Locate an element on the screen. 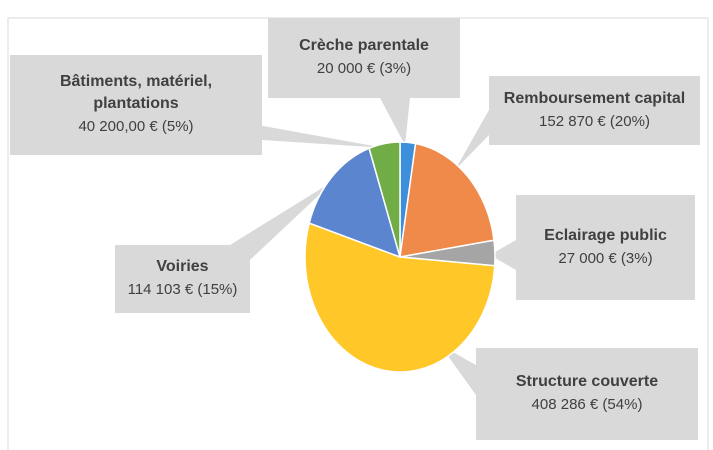 The image size is (713, 450). value-label: 27 000 € (3%) is located at coordinates (605, 258).